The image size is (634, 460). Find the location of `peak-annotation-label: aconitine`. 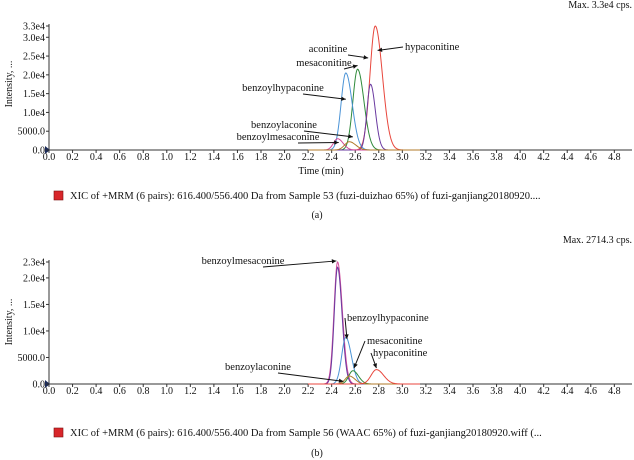

peak-annotation-label: aconitine is located at coordinates (328, 49).